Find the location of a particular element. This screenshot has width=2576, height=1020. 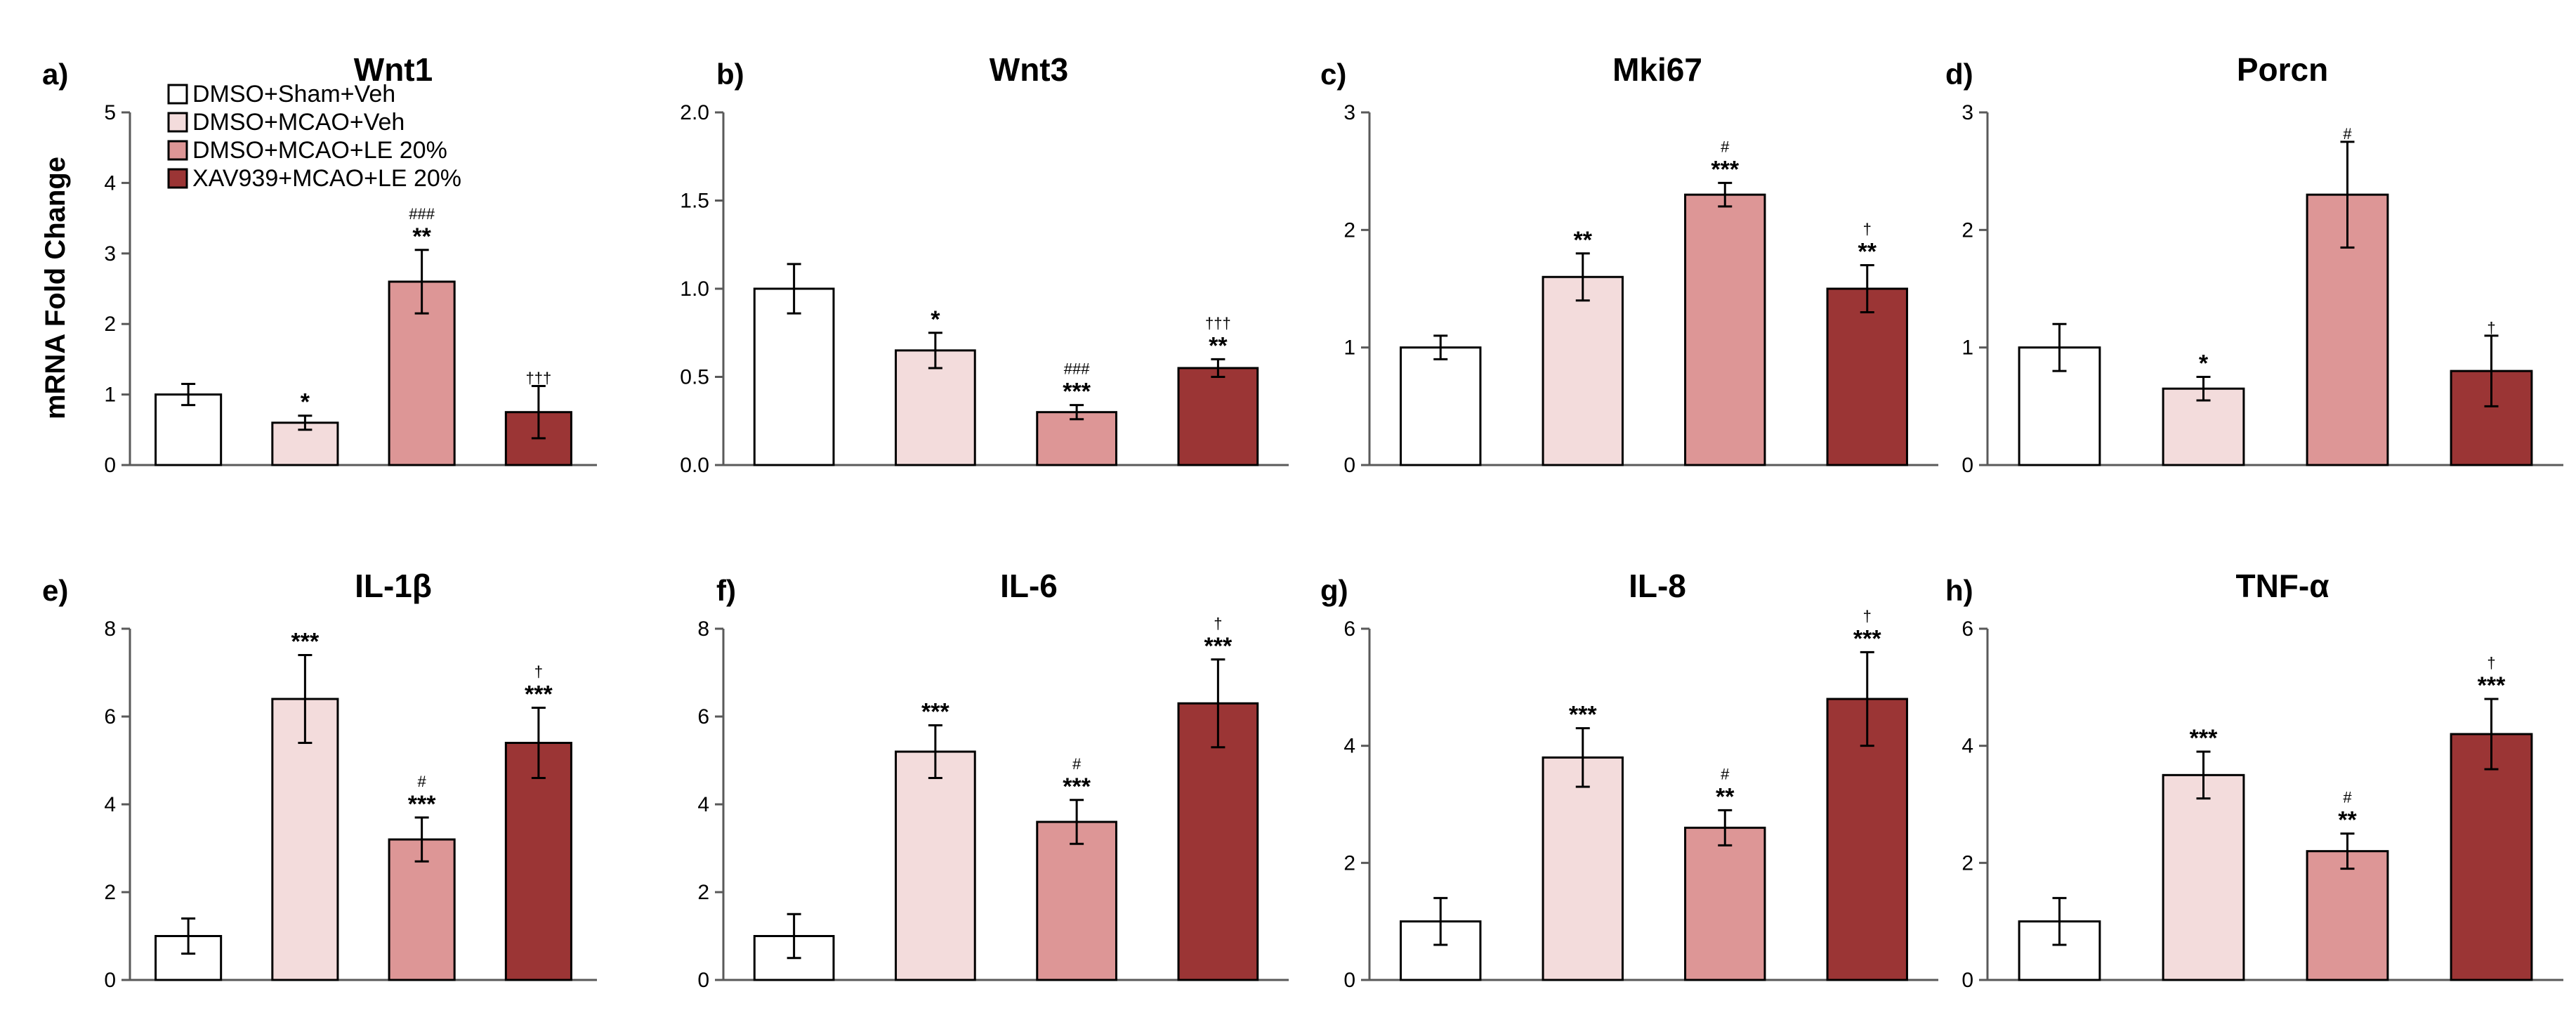

panel-b-label: b) is located at coordinates (730, 74).